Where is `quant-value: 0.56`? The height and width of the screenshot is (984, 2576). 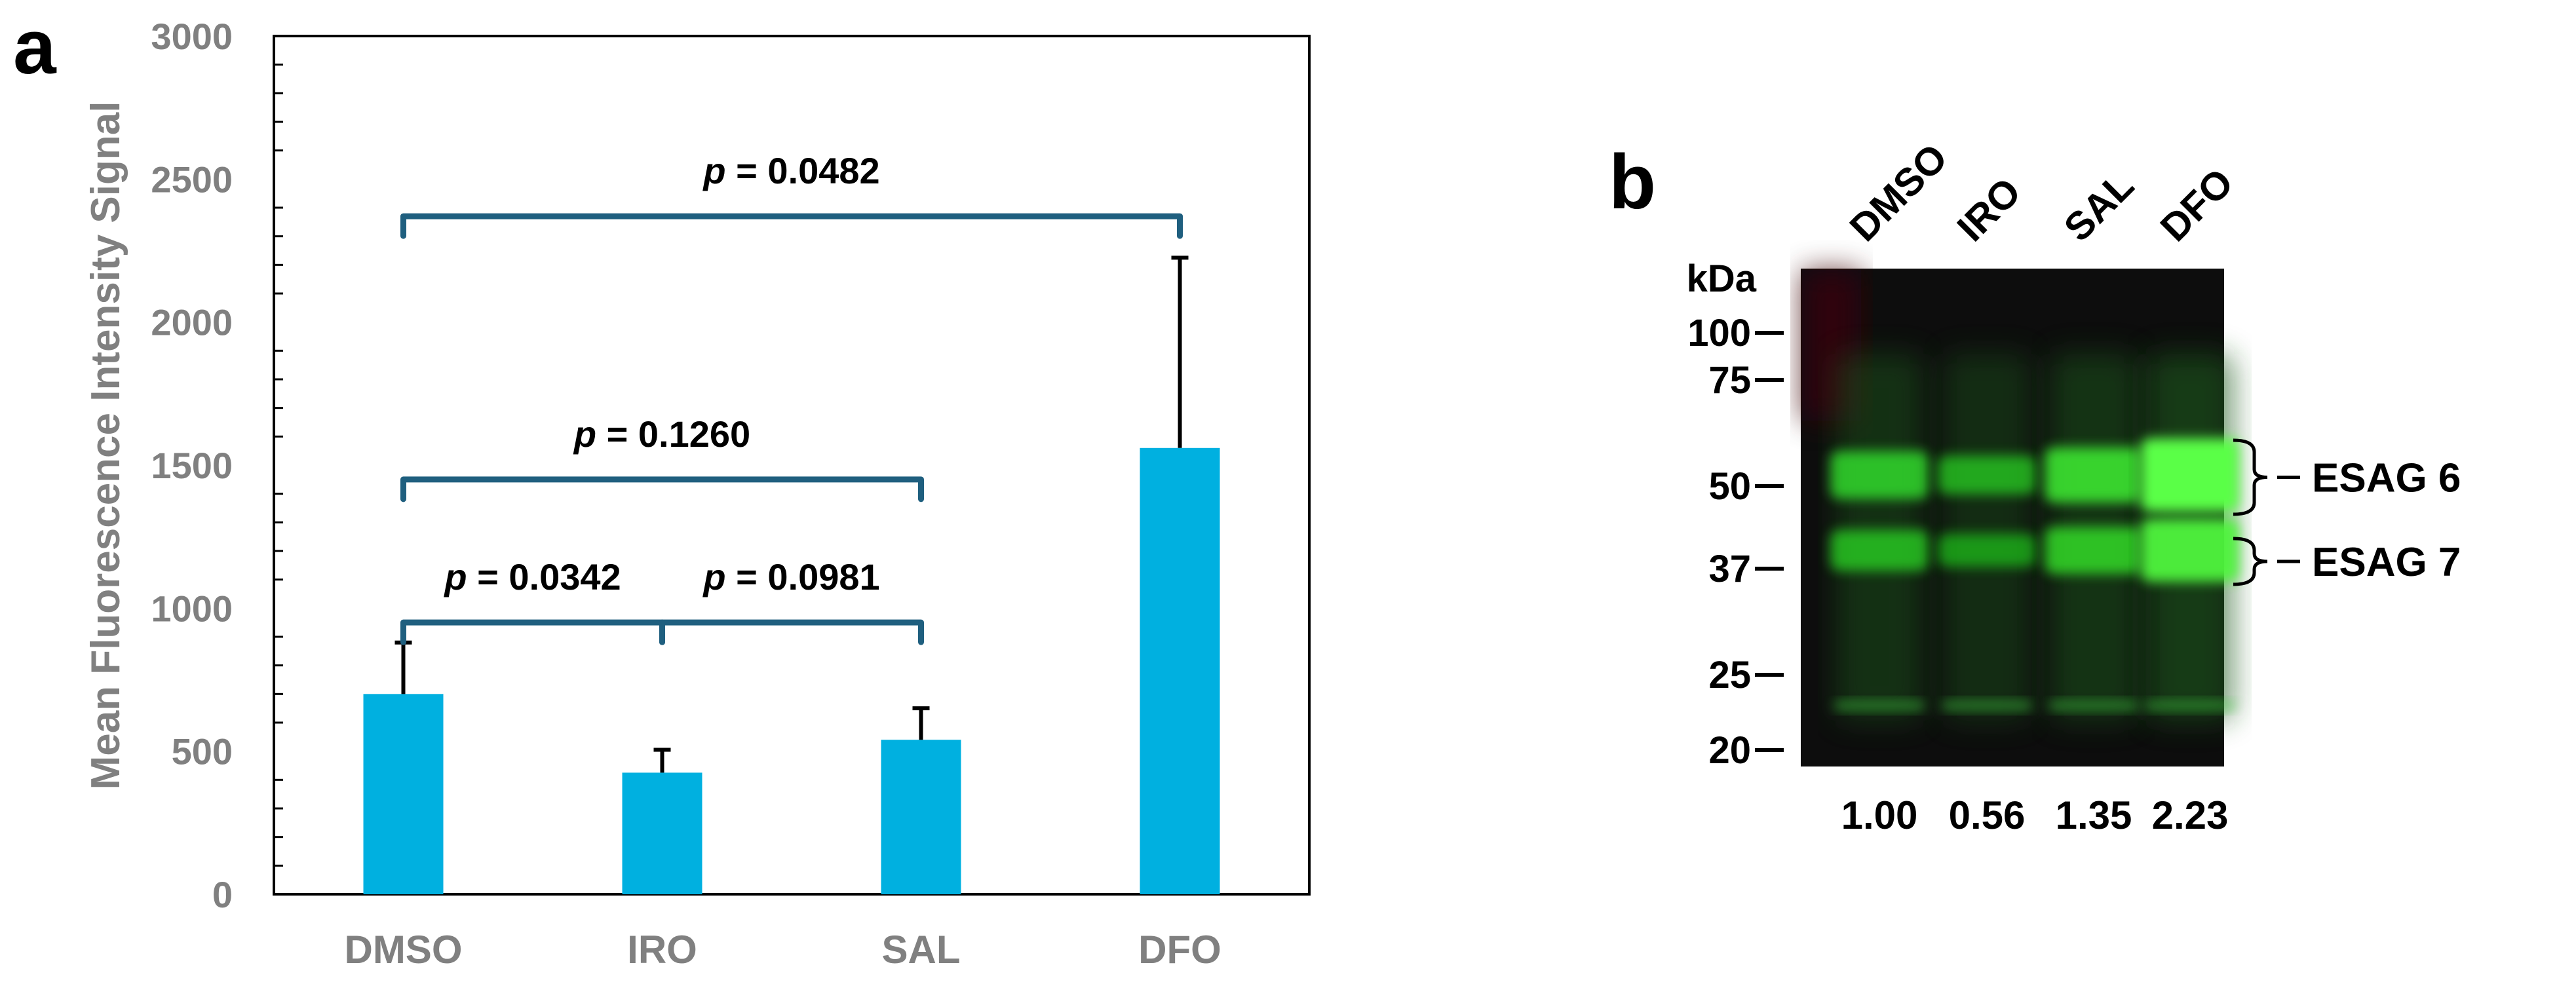
quant-value: 0.56 is located at coordinates (1987, 815).